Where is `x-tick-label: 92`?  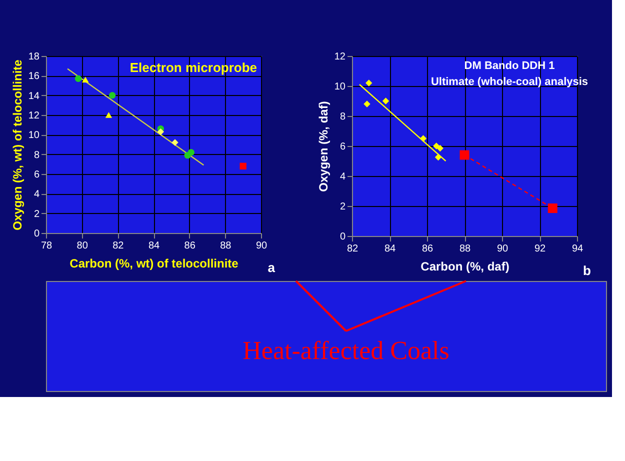 x-tick-label: 92 is located at coordinates (540, 249).